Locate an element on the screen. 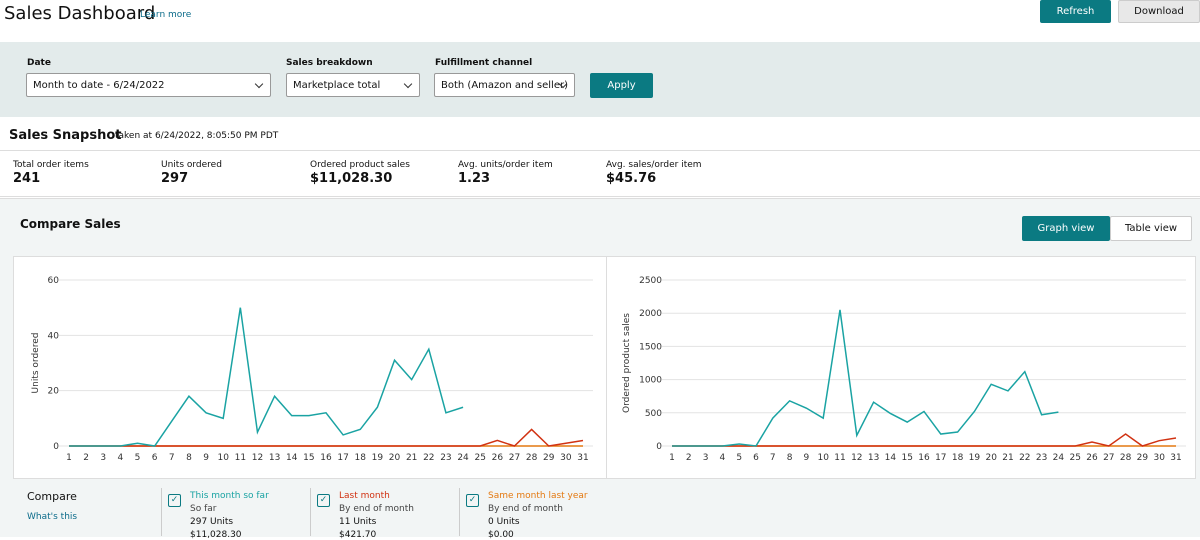 Image resolution: width=1200 pixels, height=540 pixels. legend-sales: $421.70 is located at coordinates (358, 535).